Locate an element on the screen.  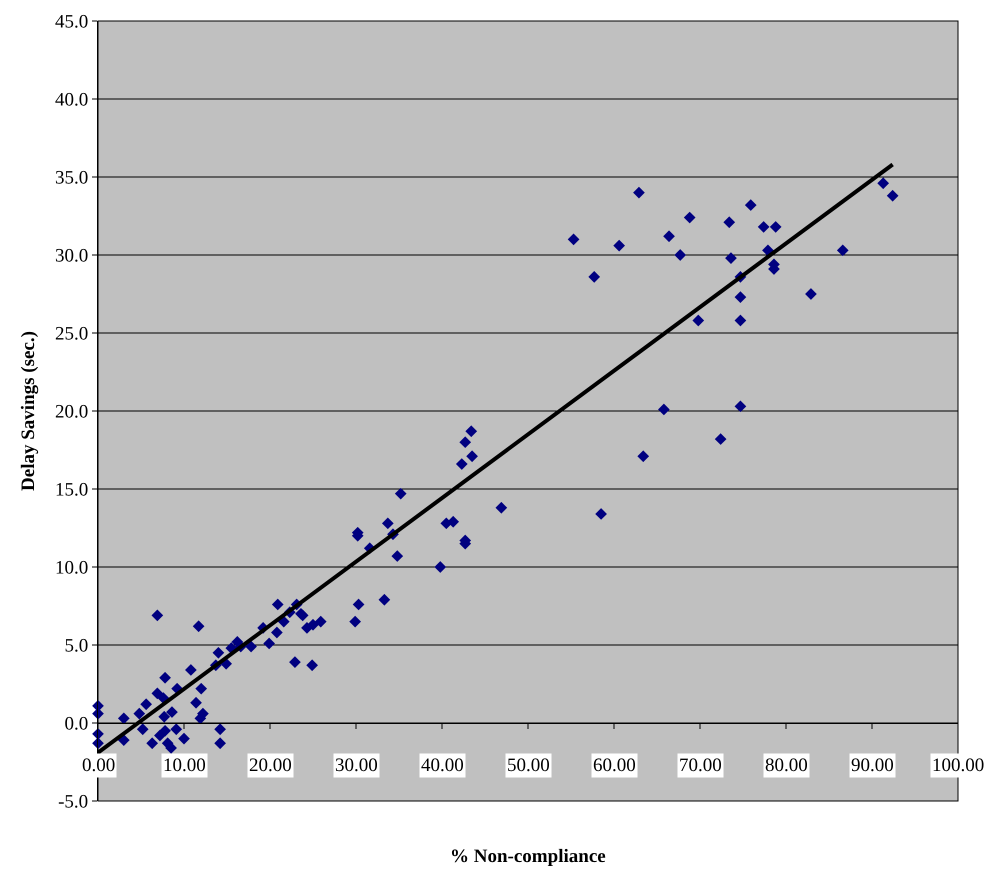
y-tick-label: 25.0 is located at coordinates (71, 334).